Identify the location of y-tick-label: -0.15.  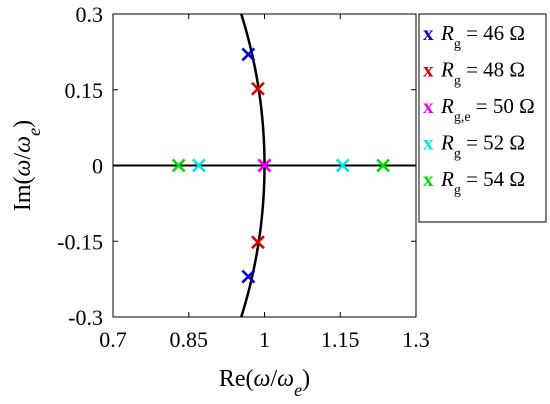
(80, 241).